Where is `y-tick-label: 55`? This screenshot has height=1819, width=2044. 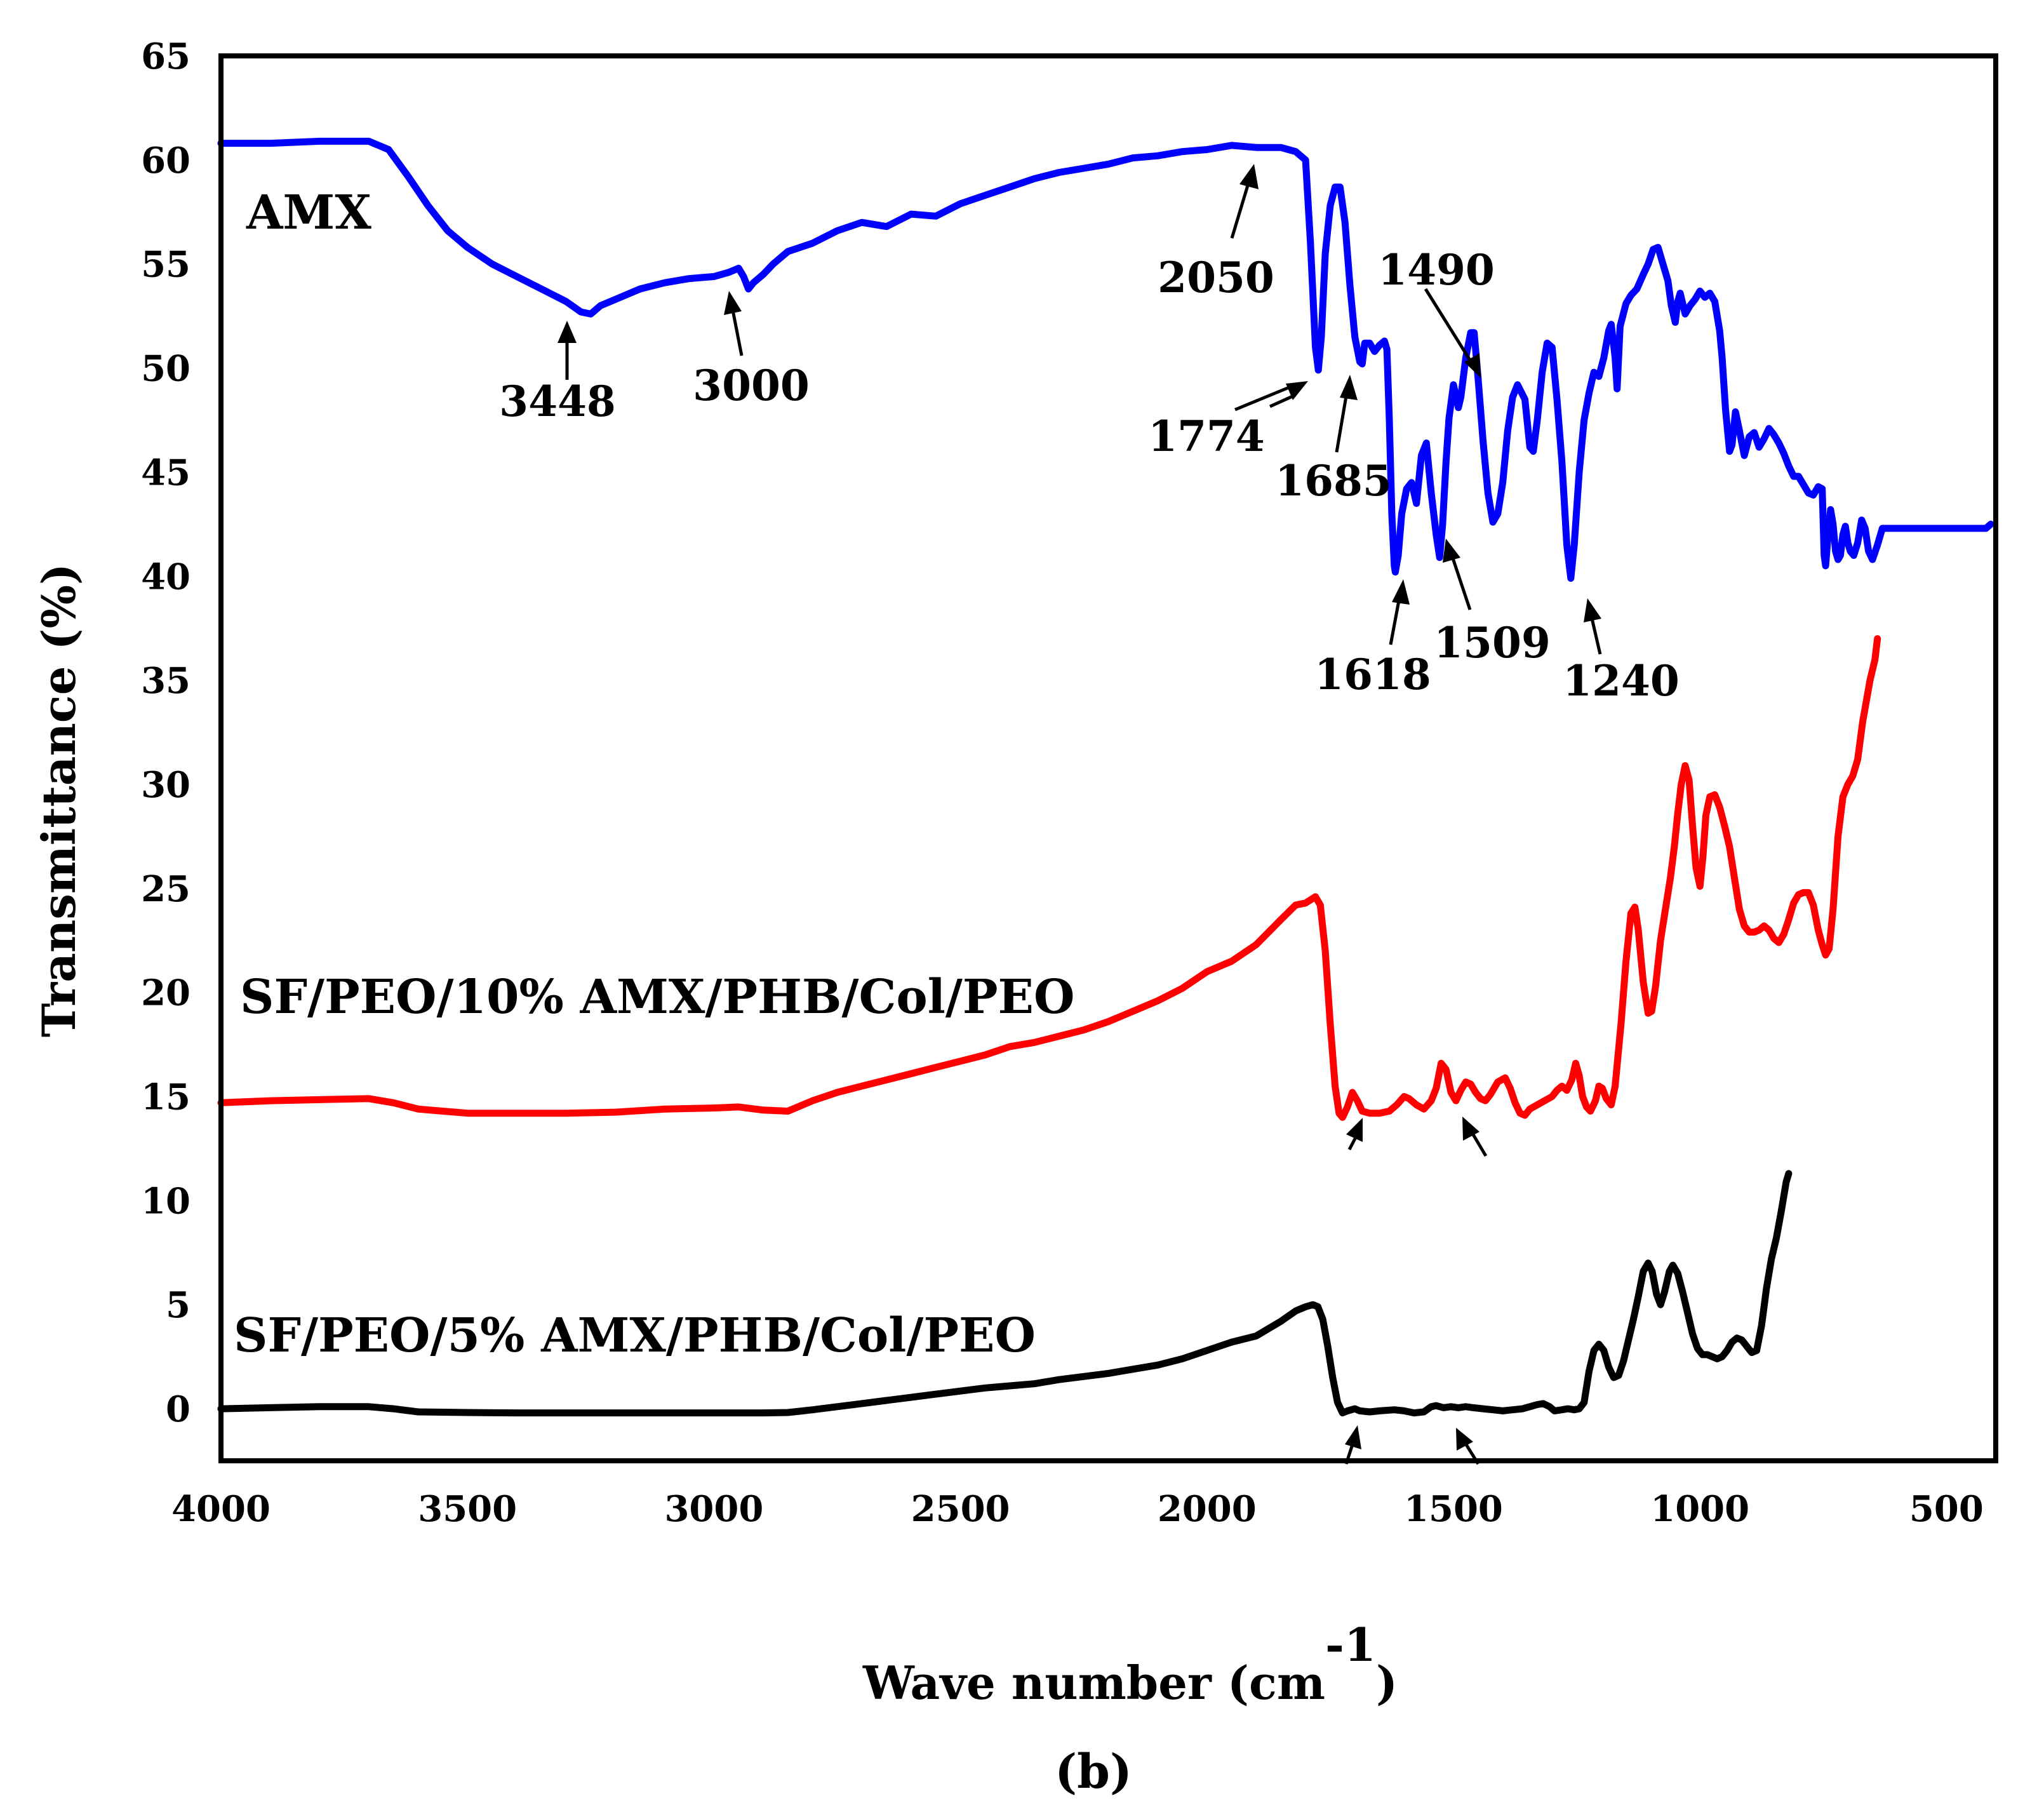 y-tick-label: 55 is located at coordinates (166, 265).